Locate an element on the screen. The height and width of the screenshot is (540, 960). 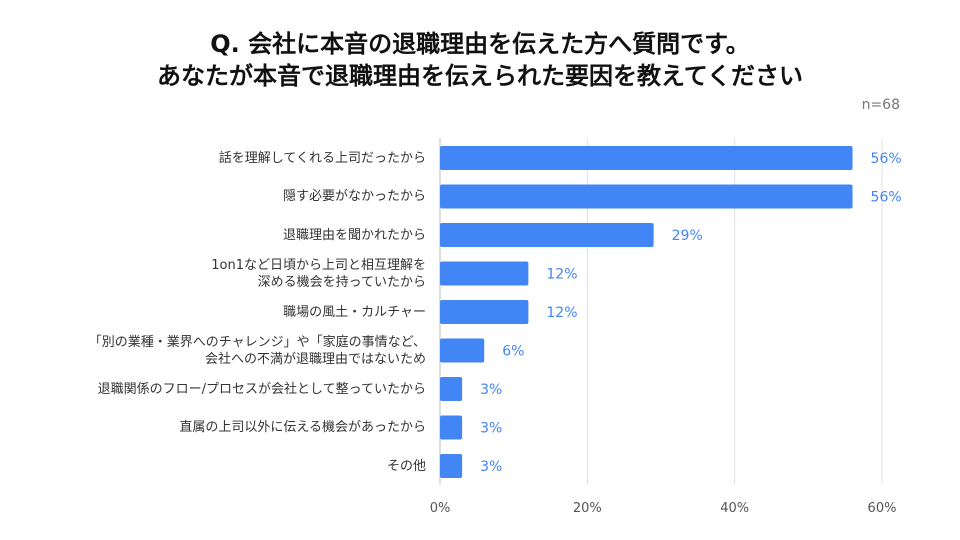
category-label-line: 話を理解してくれる上司だったから is located at coordinates (322, 158).